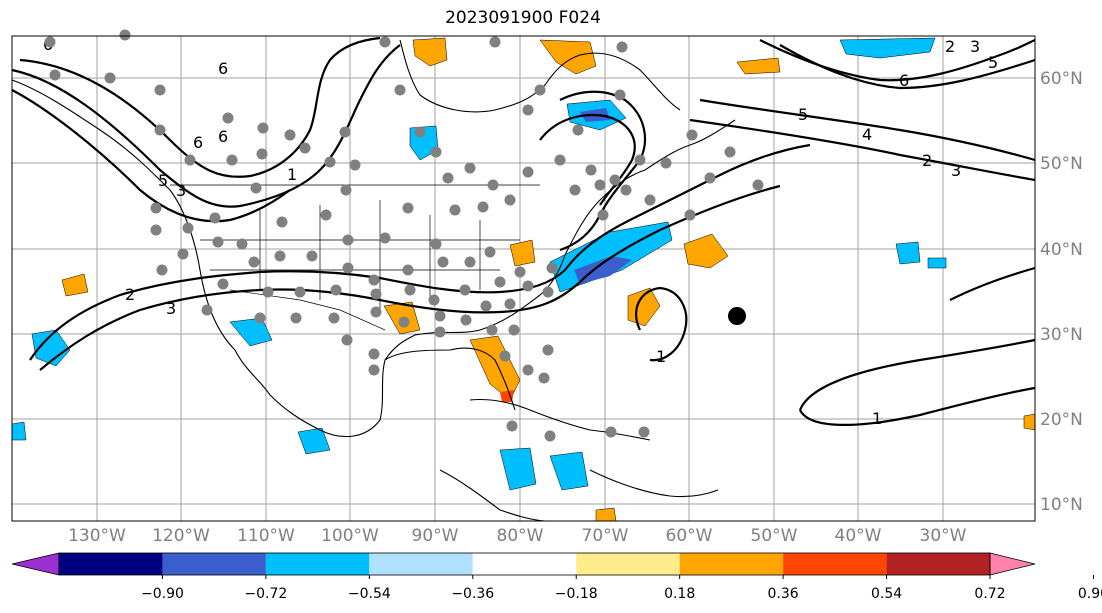 The width and height of the screenshot is (1102, 613). Describe the element at coordinates (472, 594) in the screenshot. I see `colorbar-label: −0.36` at that location.